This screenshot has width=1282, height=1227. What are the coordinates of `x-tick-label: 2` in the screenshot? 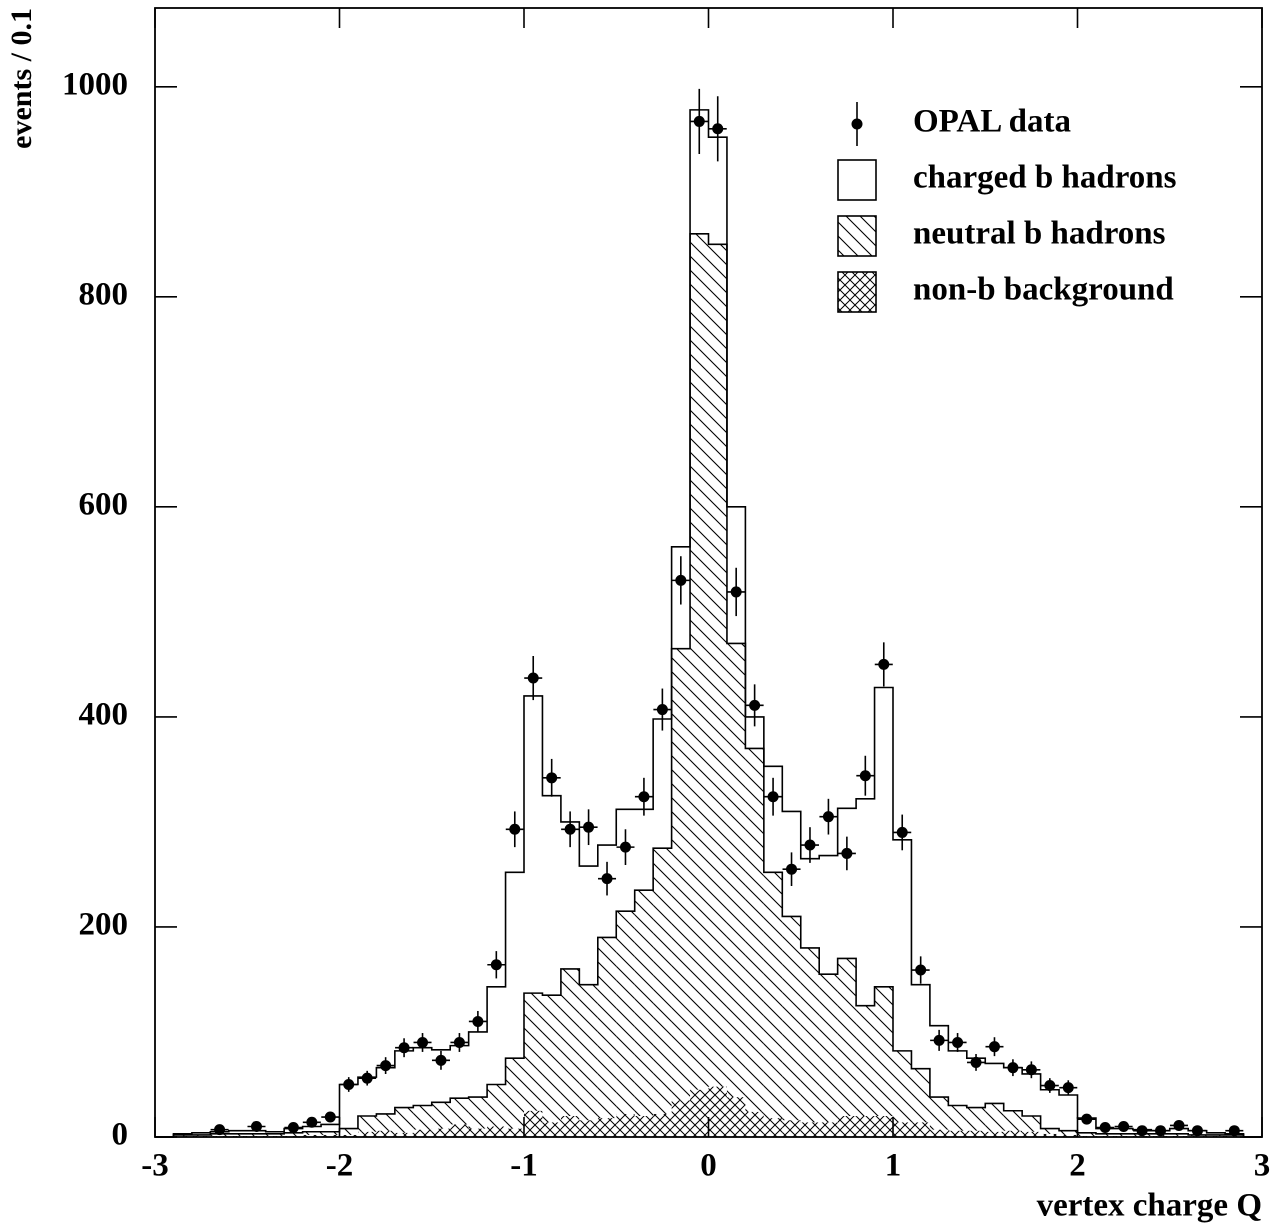 It's located at (1077, 1166).